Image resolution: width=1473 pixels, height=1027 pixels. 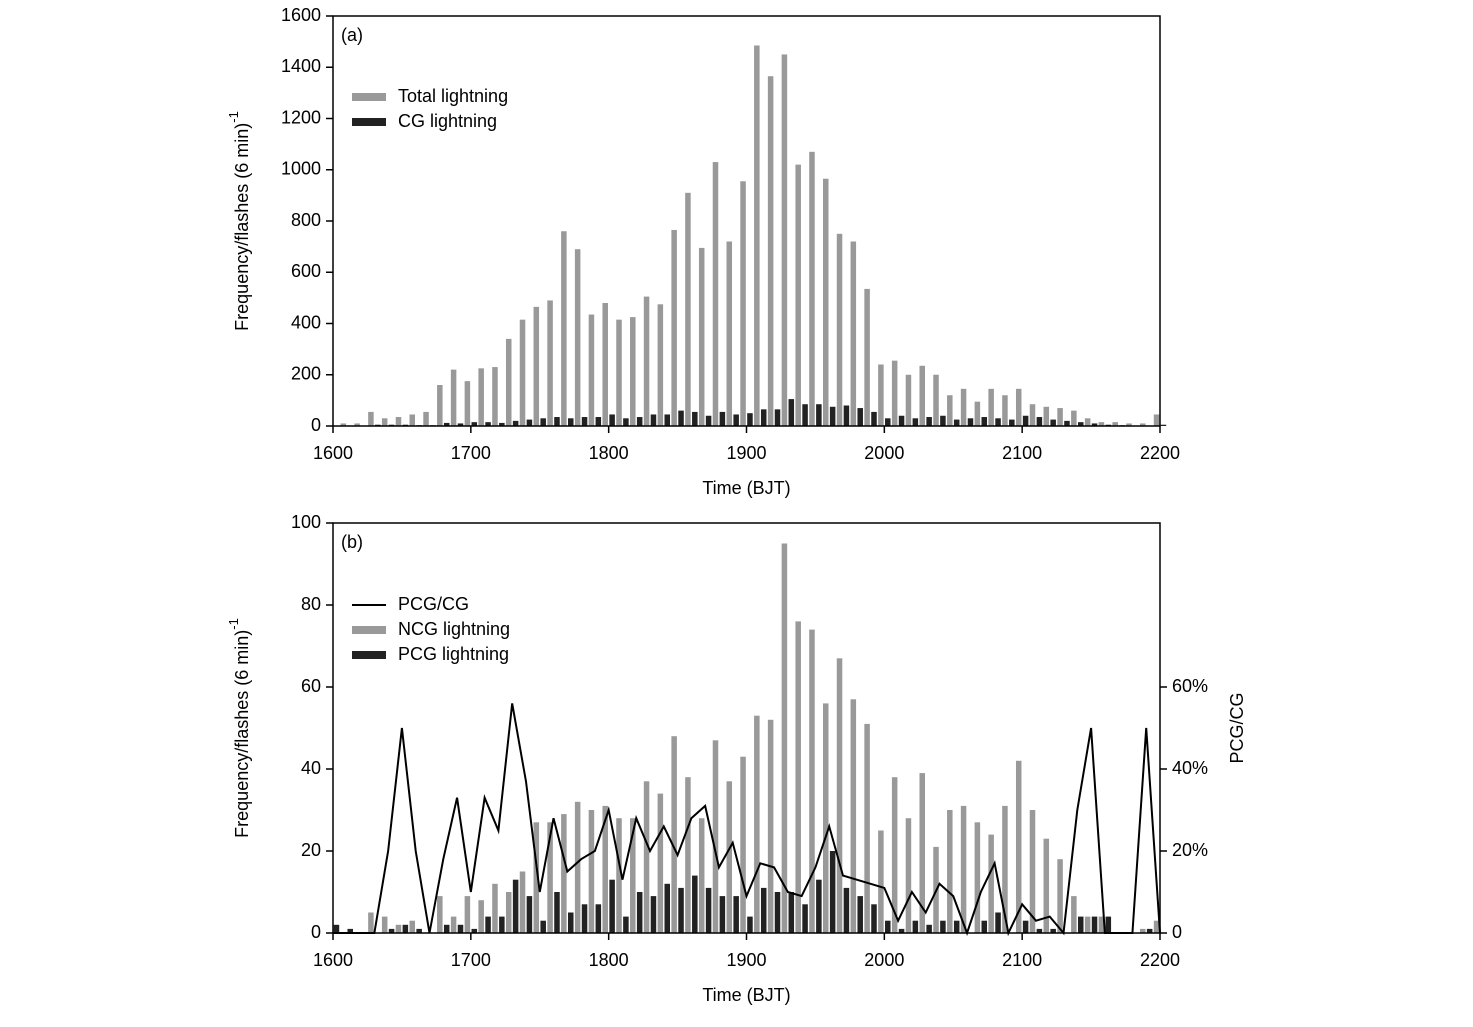 What do you see at coordinates (306, 271) in the screenshot?
I see `y-tick-label: 600` at bounding box center [306, 271].